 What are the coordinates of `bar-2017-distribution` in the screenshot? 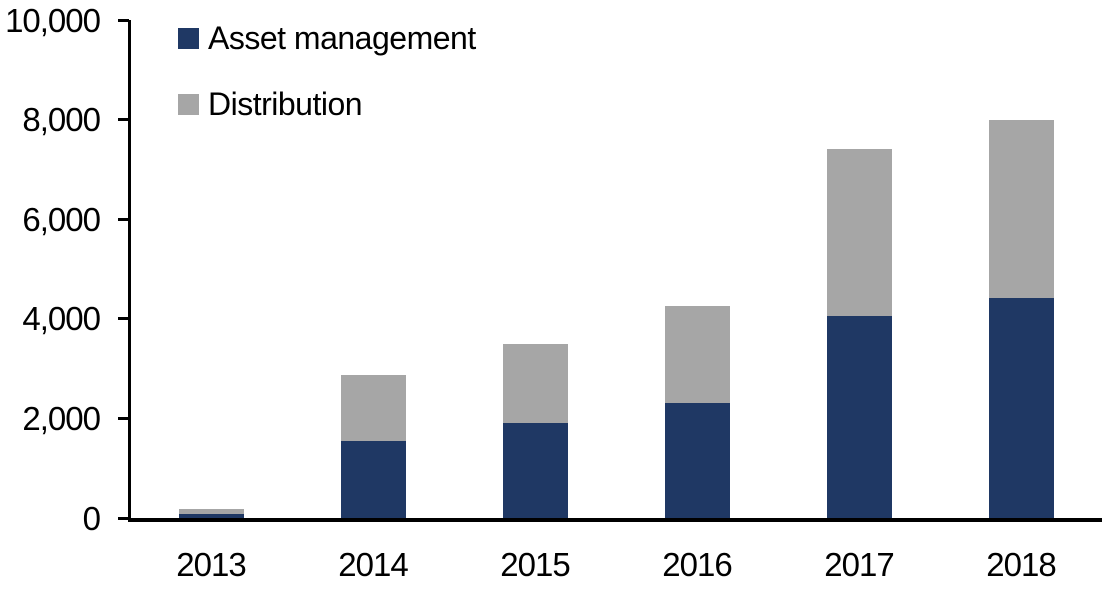 It's located at (859, 233).